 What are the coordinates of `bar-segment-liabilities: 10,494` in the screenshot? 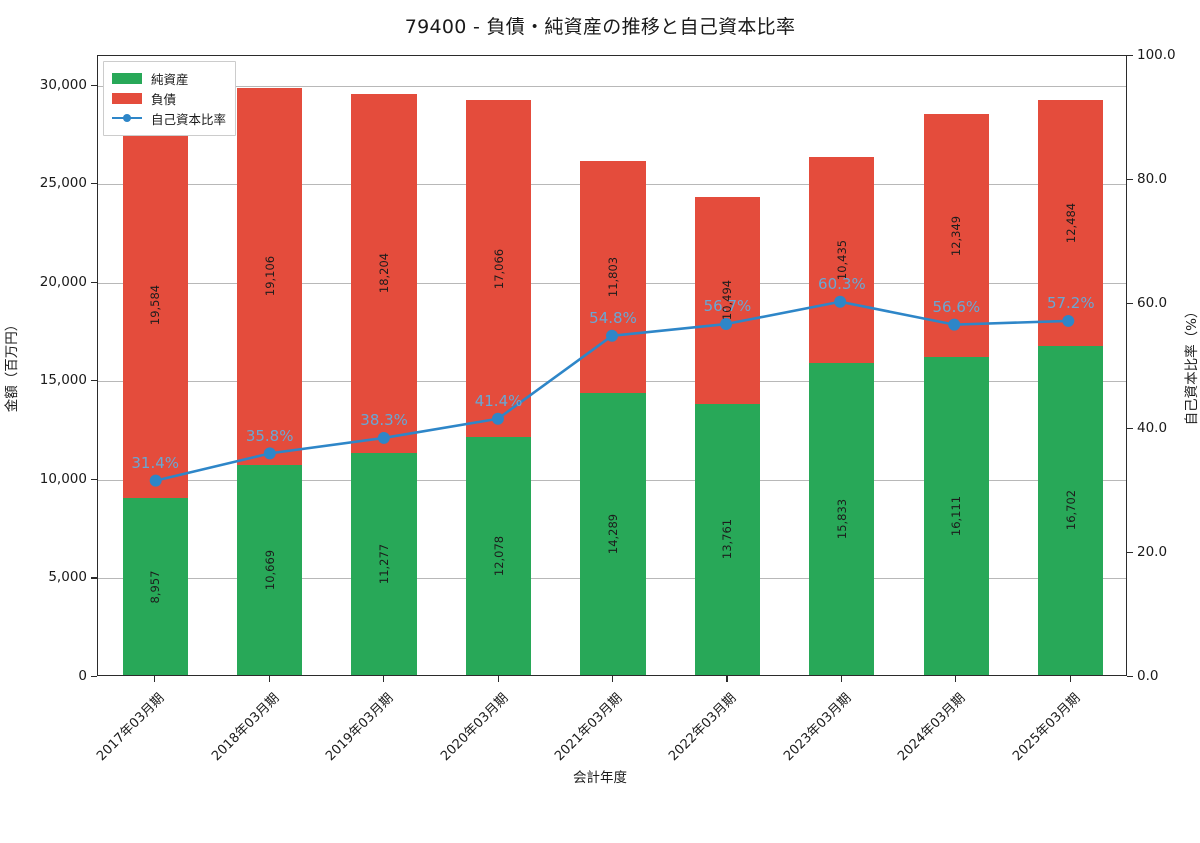 It's located at (727, 300).